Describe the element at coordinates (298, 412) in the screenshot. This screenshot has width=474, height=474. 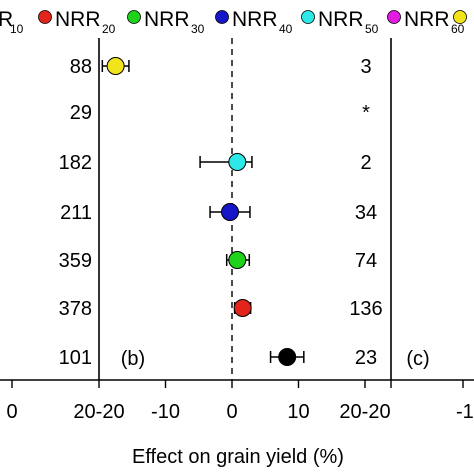
I see `x-tick-label: 10` at that location.